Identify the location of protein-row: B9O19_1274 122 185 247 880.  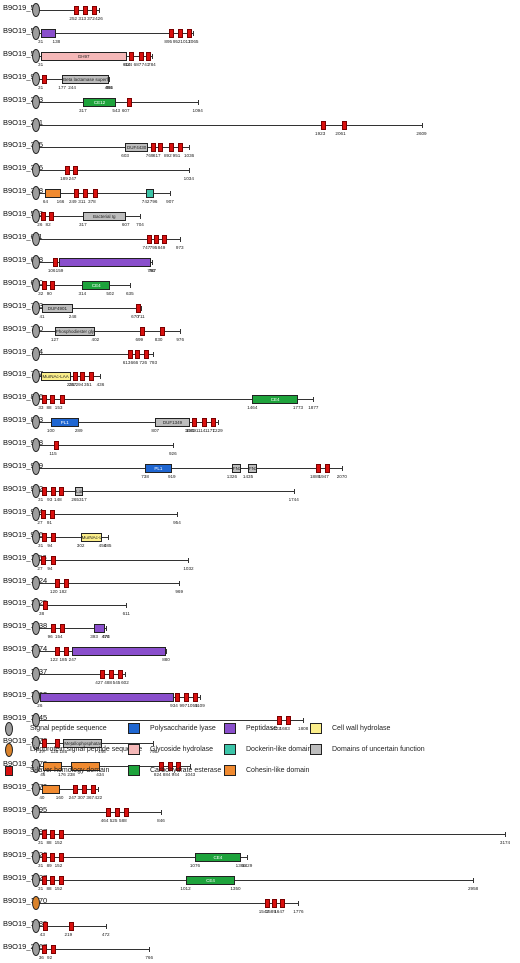
(260, 654).